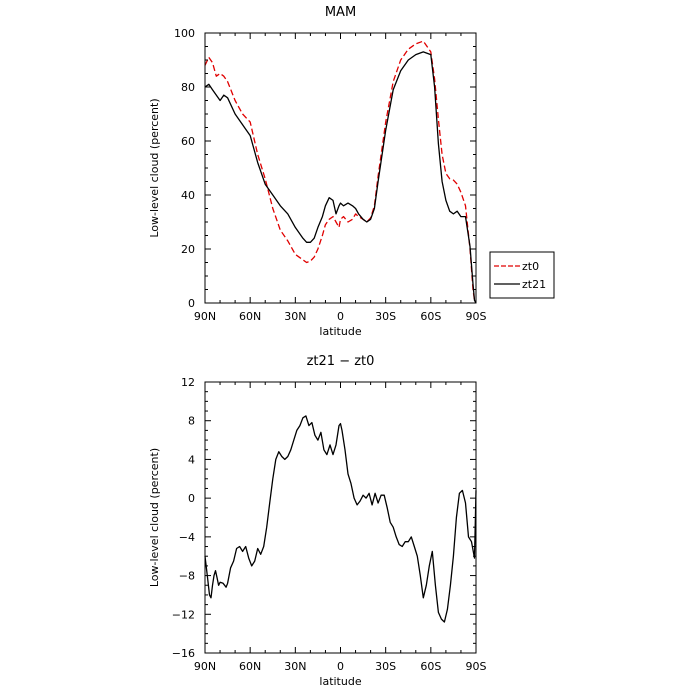  What do you see at coordinates (250, 316) in the screenshot?
I see `chart-0-x-tick-label: 60N` at bounding box center [250, 316].